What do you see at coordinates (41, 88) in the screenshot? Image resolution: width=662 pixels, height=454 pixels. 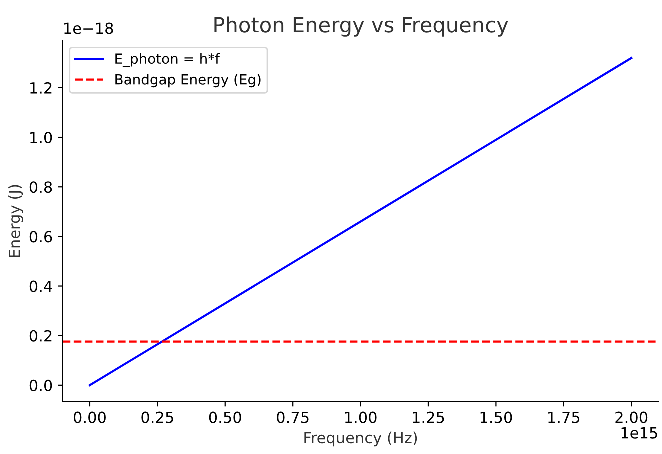 I see `y-tick-label: 1.2` at bounding box center [41, 88].